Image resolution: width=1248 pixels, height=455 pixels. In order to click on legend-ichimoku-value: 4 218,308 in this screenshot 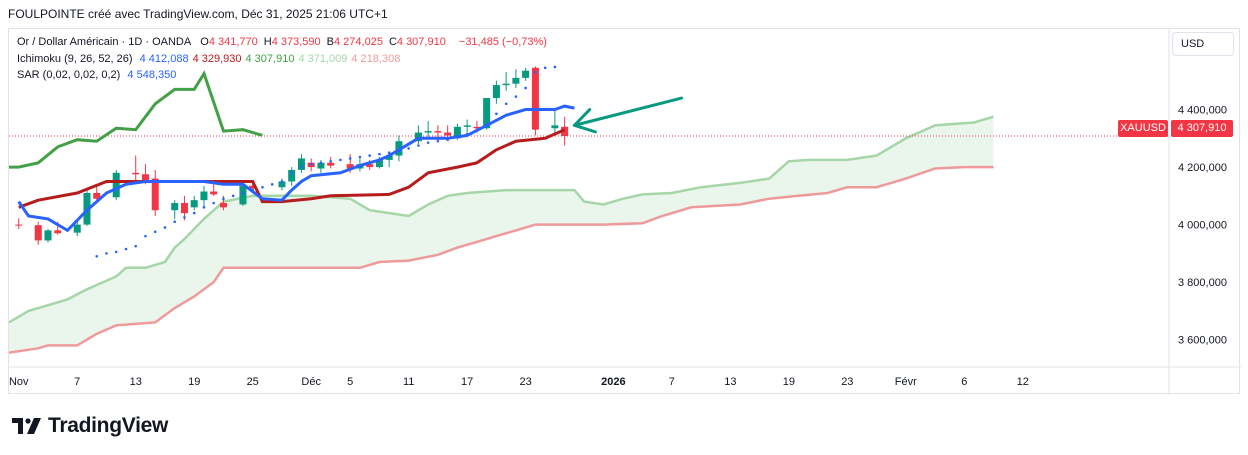, I will do `click(376, 59)`.